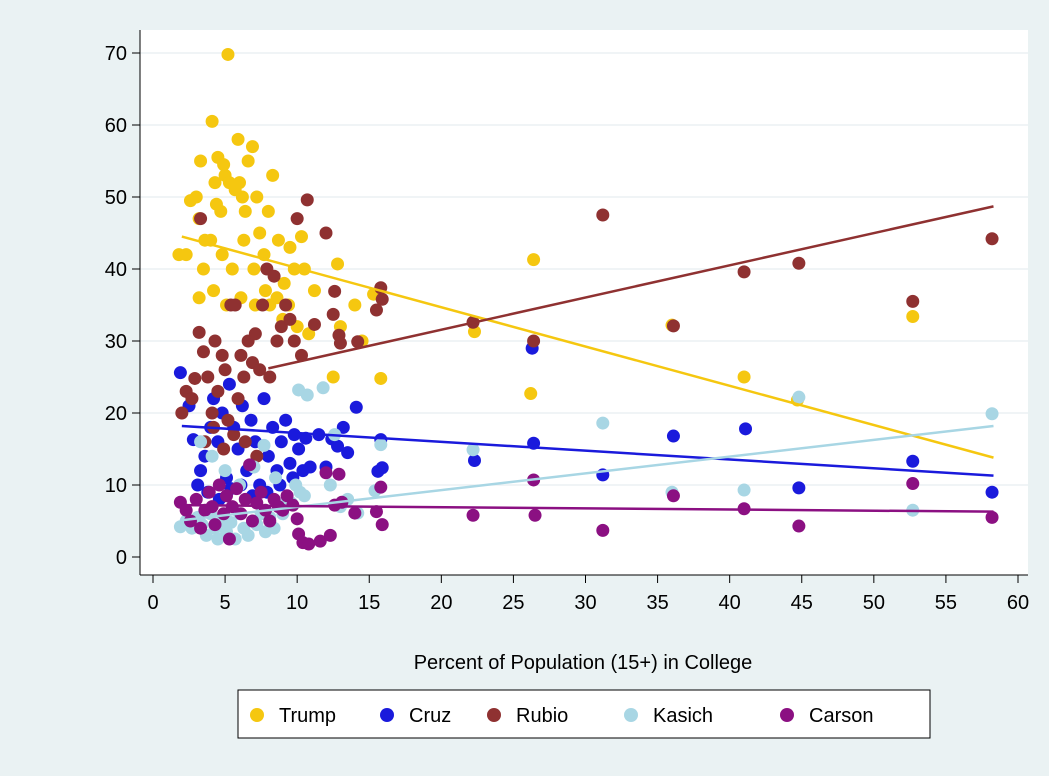 This screenshot has width=1049, height=776. What do you see at coordinates (387, 715) in the screenshot?
I see `legend-marker-cruz` at bounding box center [387, 715].